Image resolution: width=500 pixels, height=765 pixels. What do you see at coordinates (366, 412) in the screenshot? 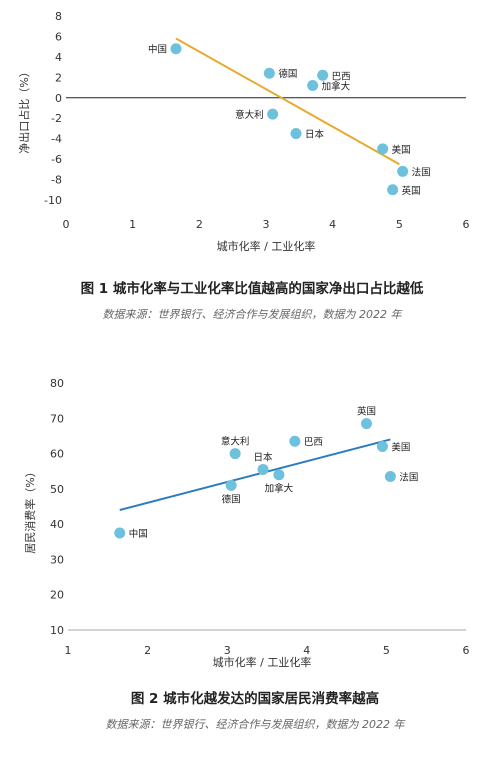
I see `c2-point-label-6: 英国` at bounding box center [366, 412].